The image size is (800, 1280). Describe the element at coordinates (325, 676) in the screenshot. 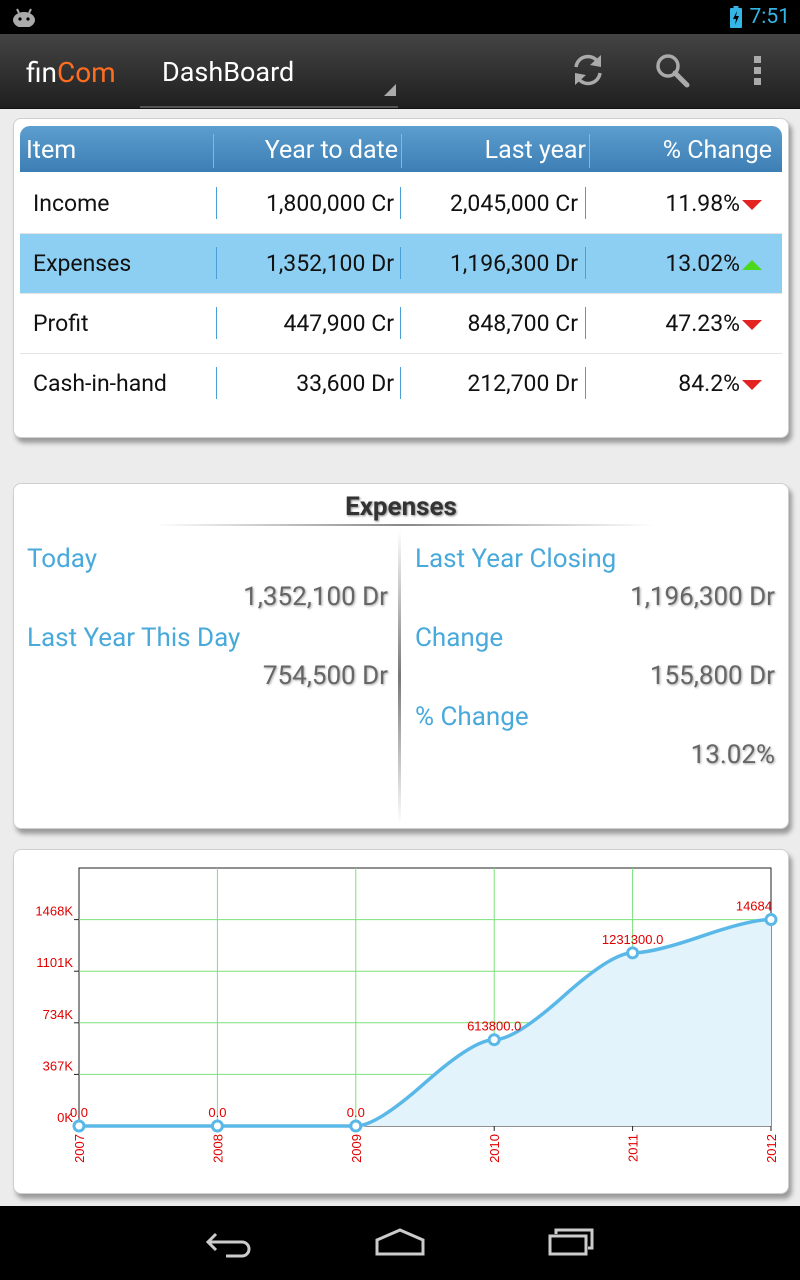

I see `last-year-this-day-value: 754,500 Dr` at that location.